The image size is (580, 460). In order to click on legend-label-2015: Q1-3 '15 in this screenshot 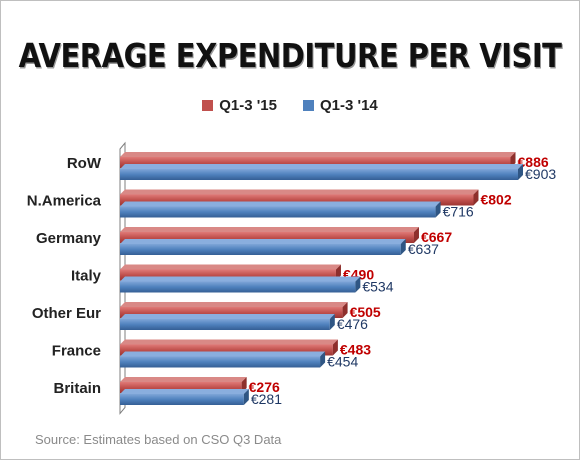, I will do `click(248, 105)`.